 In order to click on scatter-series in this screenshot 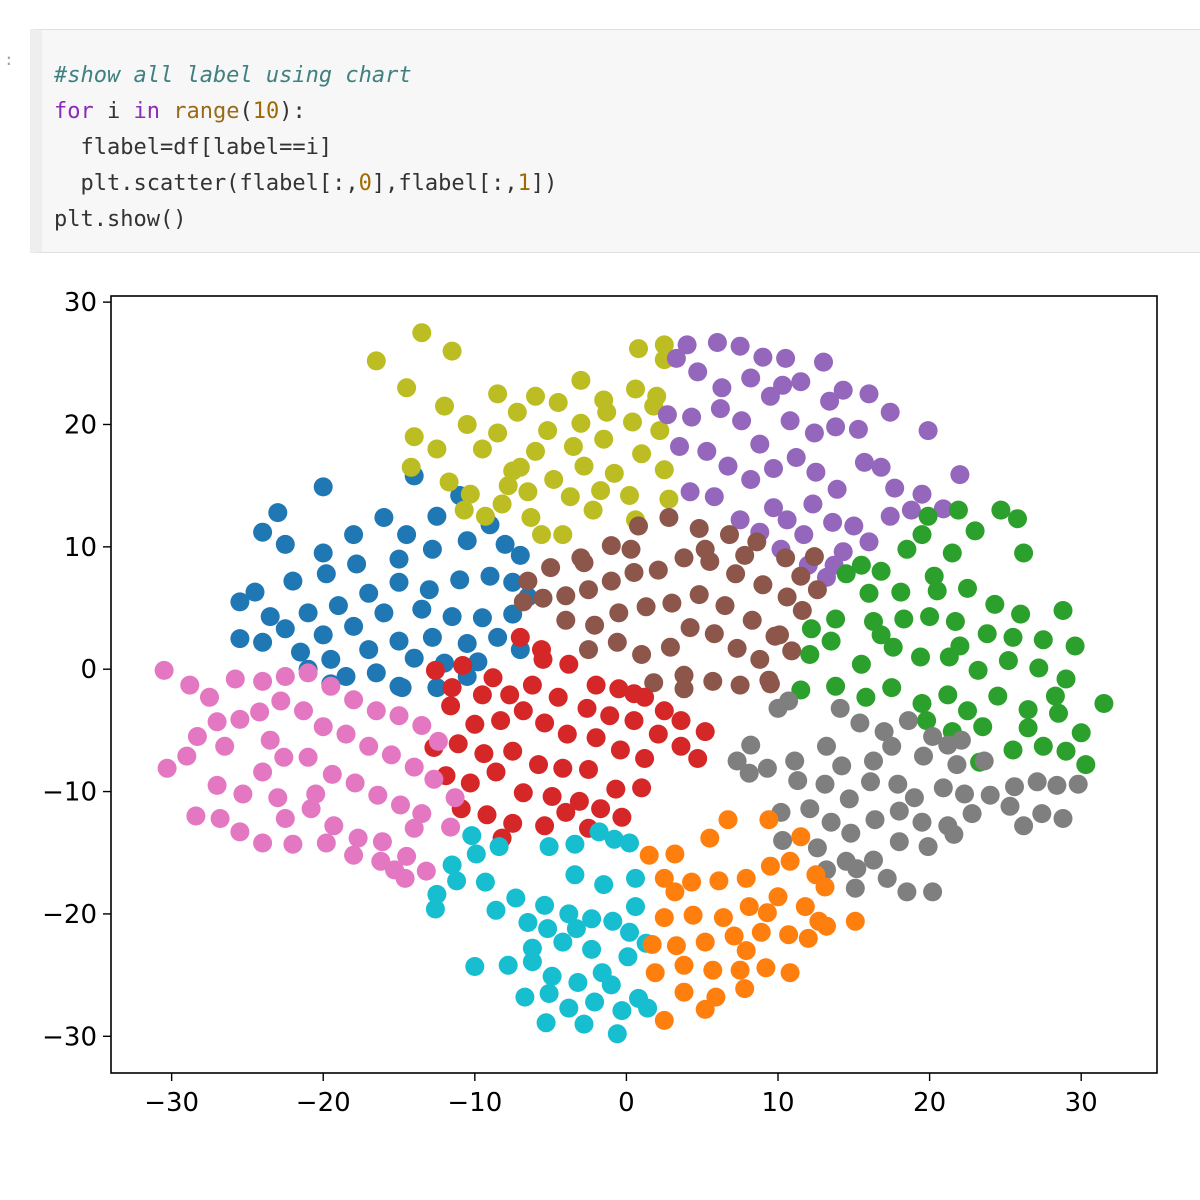, I will do `click(907, 796)`.